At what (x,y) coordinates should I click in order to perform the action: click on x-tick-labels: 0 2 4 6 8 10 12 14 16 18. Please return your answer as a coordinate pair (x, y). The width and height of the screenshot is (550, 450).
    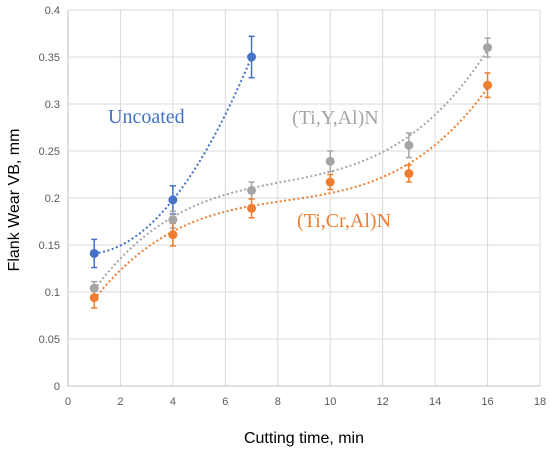
    Looking at the image, I should click on (305, 402).